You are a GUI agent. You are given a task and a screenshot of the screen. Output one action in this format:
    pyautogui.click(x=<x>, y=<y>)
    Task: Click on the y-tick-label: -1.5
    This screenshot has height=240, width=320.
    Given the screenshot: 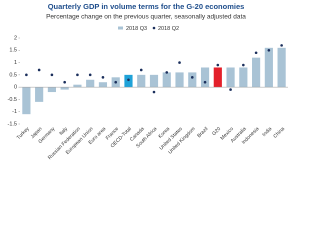 What is the action you would take?
    pyautogui.click(x=12, y=124)
    